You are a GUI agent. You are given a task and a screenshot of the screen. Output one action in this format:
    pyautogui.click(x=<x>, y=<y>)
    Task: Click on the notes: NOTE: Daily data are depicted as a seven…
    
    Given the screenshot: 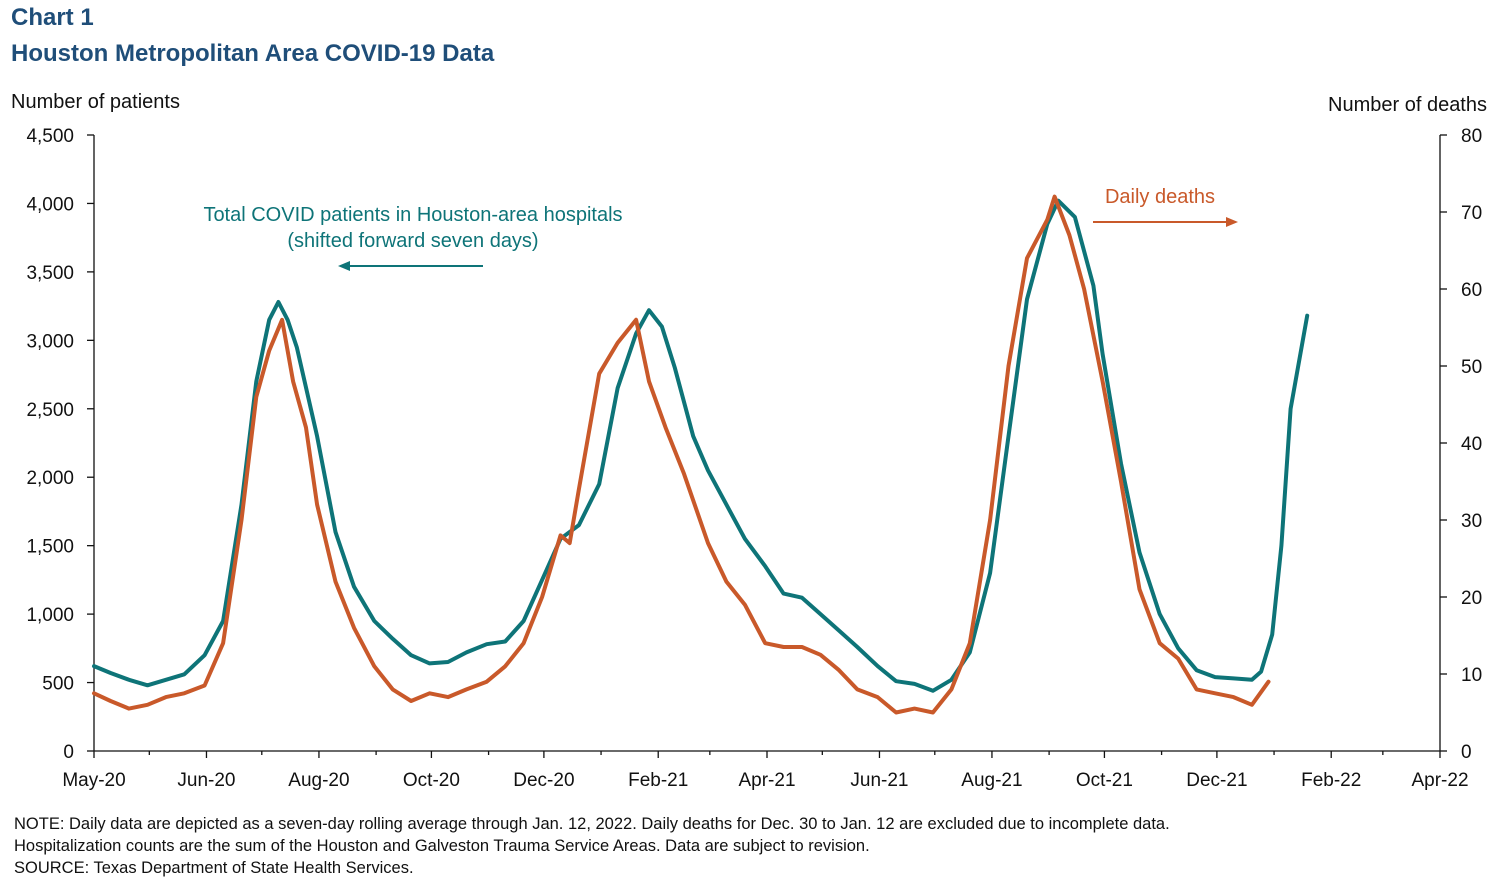 What is the action you would take?
    pyautogui.click(x=749, y=846)
    